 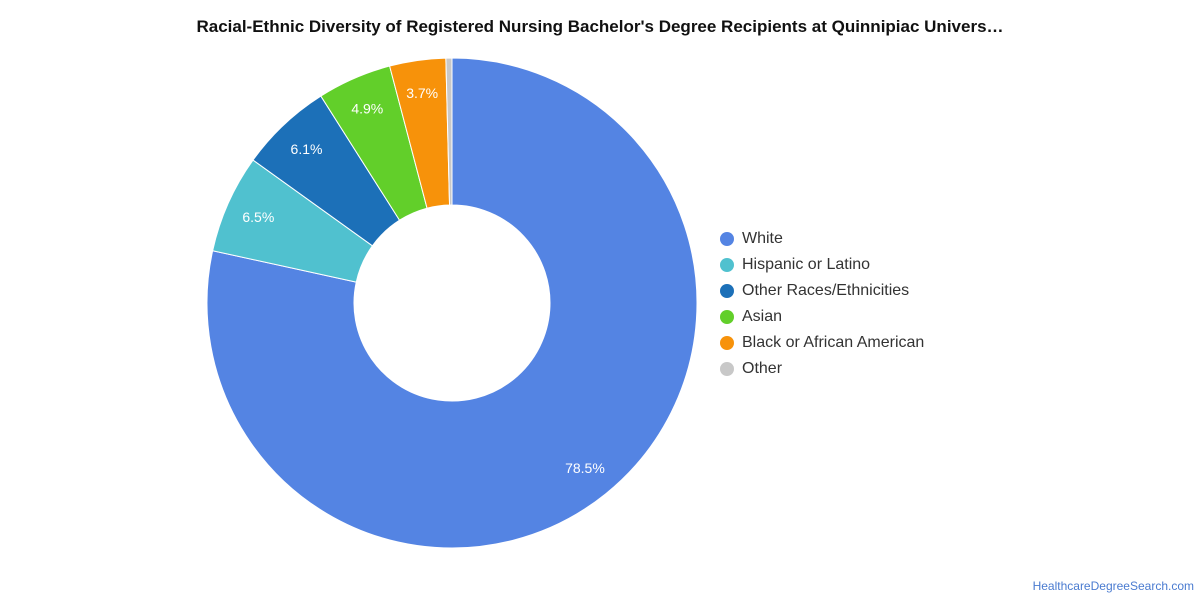 I want to click on legend-item: Hispanic or Latino, so click(x=822, y=265).